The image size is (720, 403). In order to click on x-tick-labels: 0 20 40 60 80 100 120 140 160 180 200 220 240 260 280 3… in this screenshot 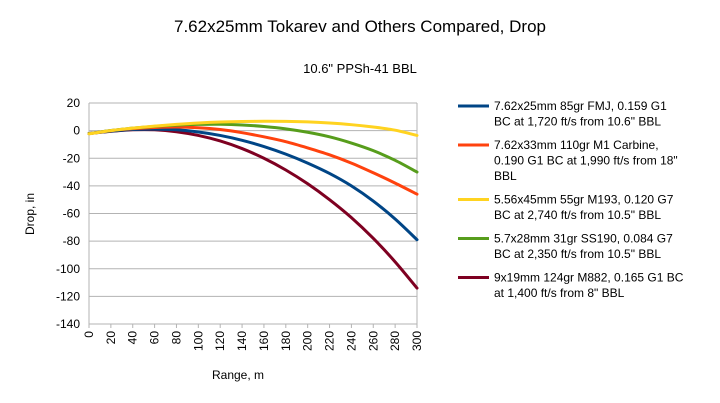, I will do `click(253, 341)`.